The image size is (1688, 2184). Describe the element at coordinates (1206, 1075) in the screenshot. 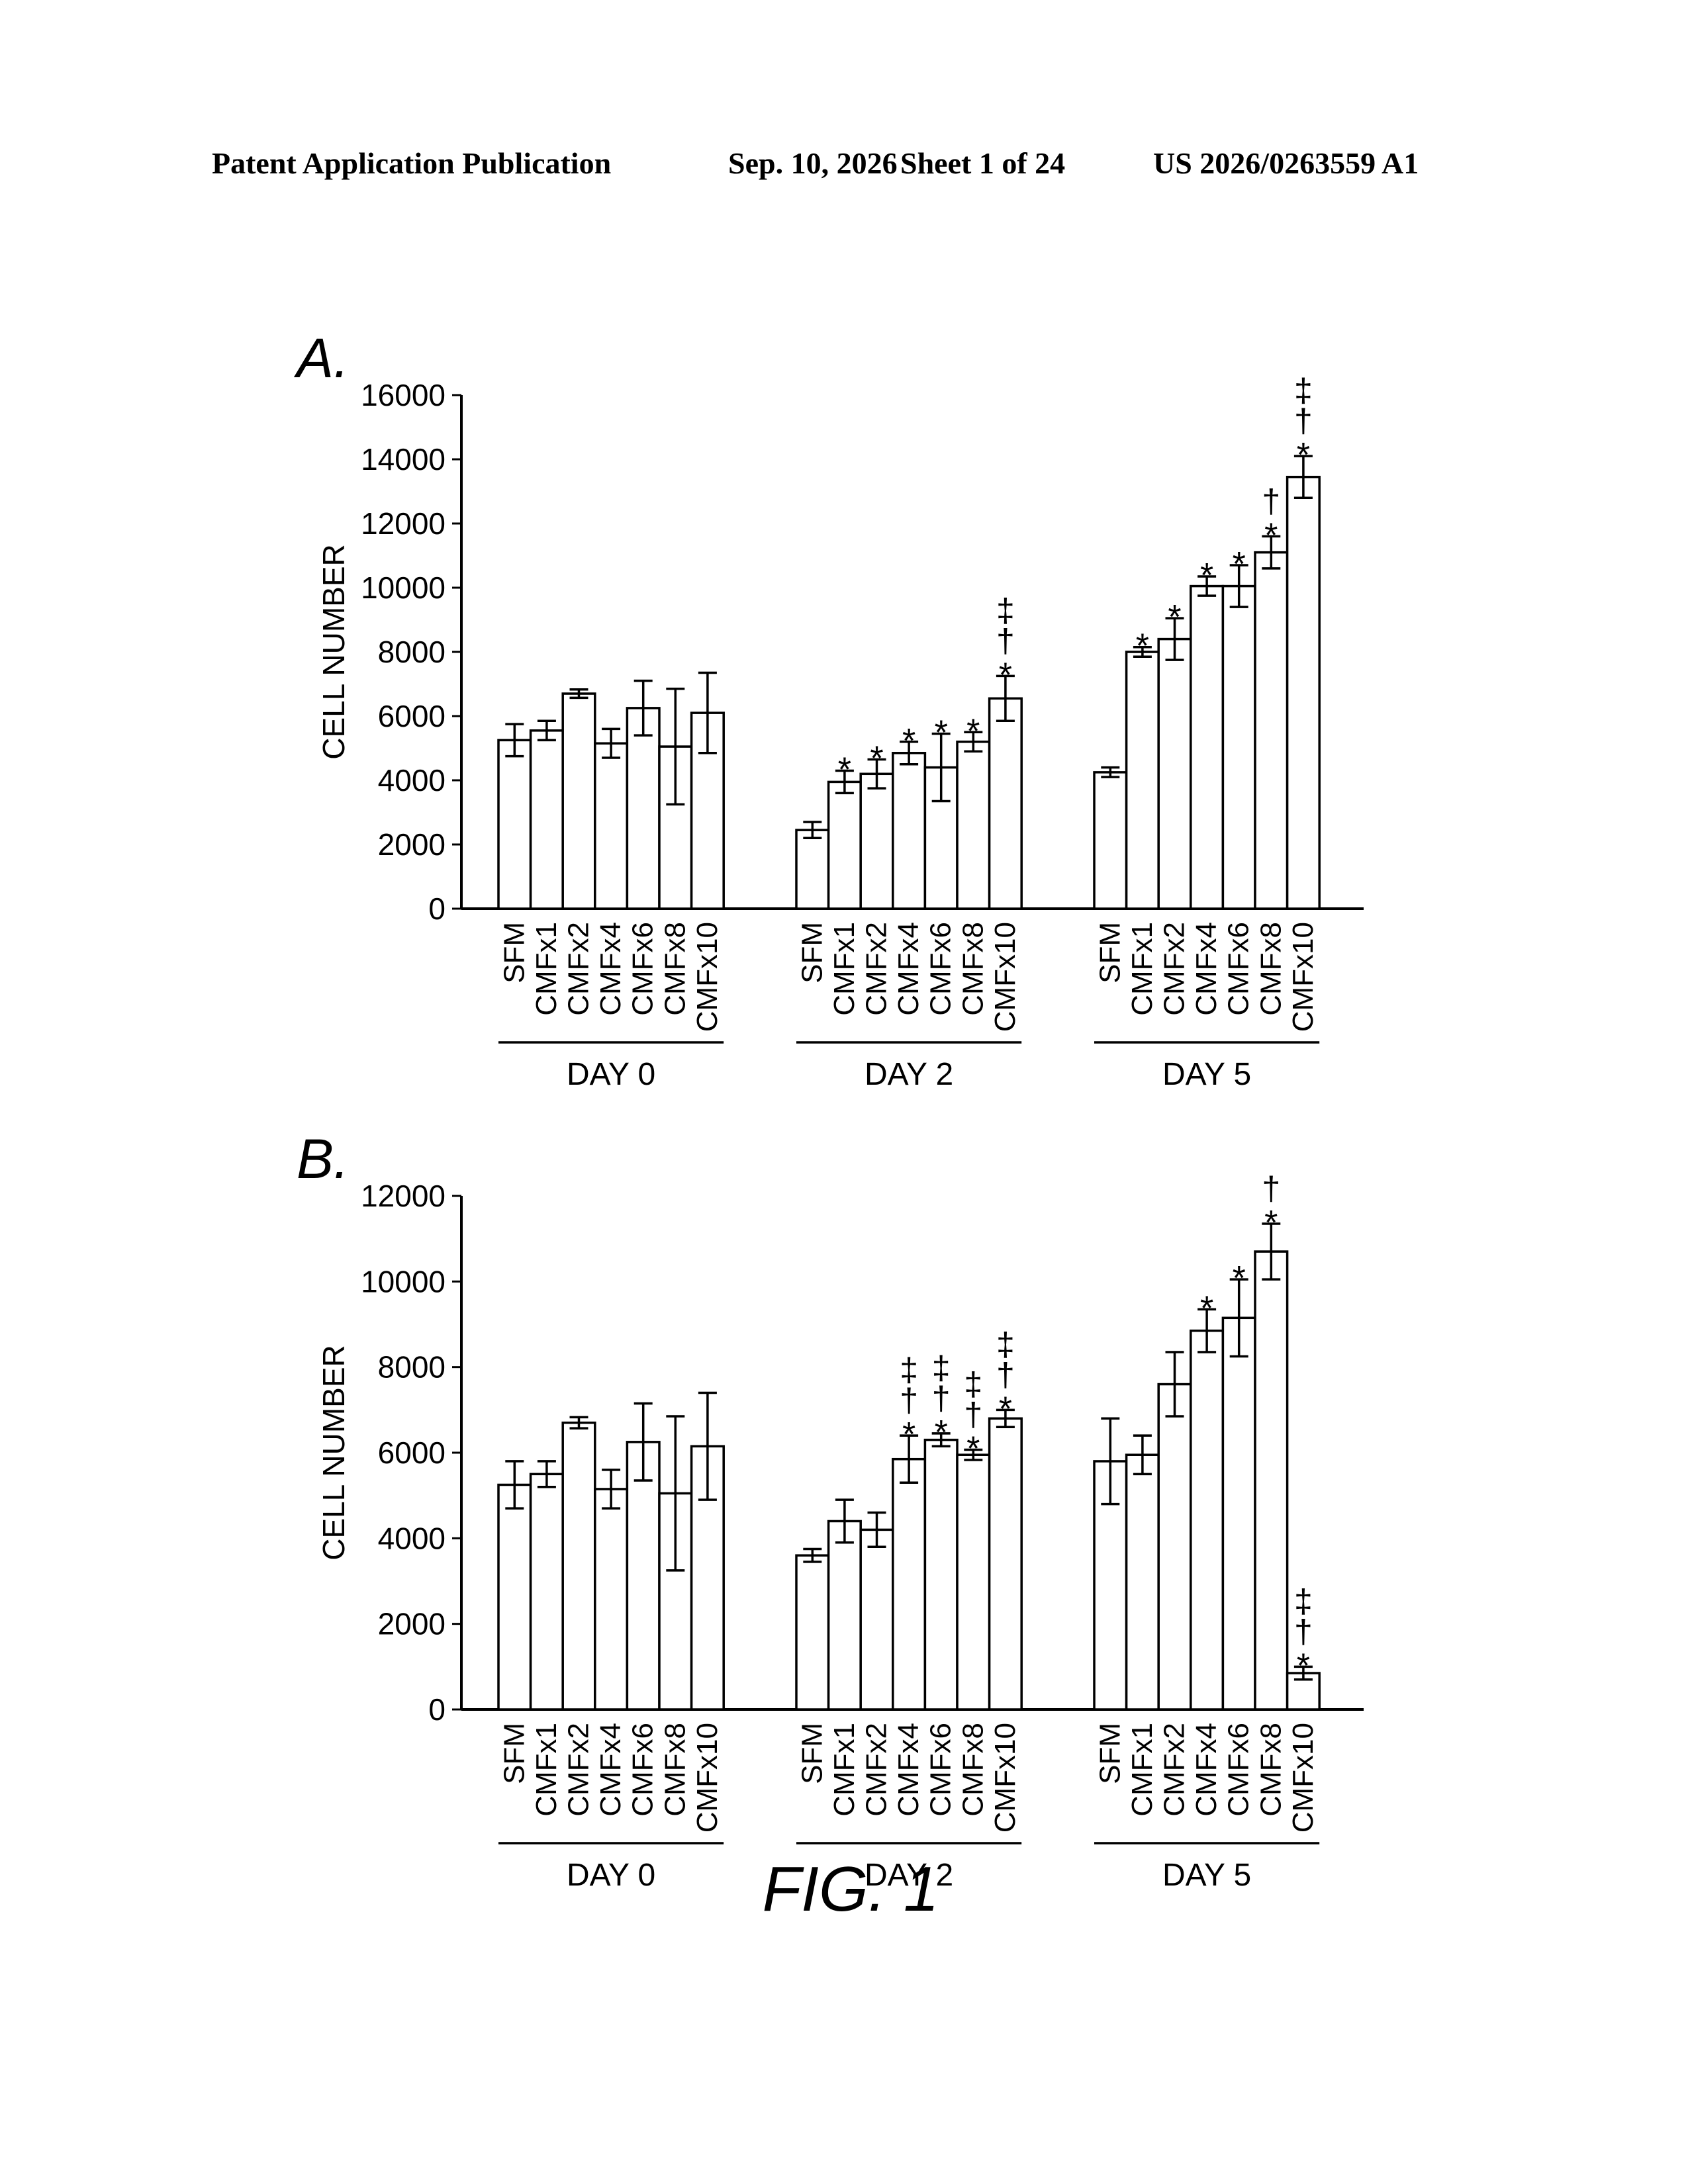

I see `charta-group-label: DAY 5` at that location.